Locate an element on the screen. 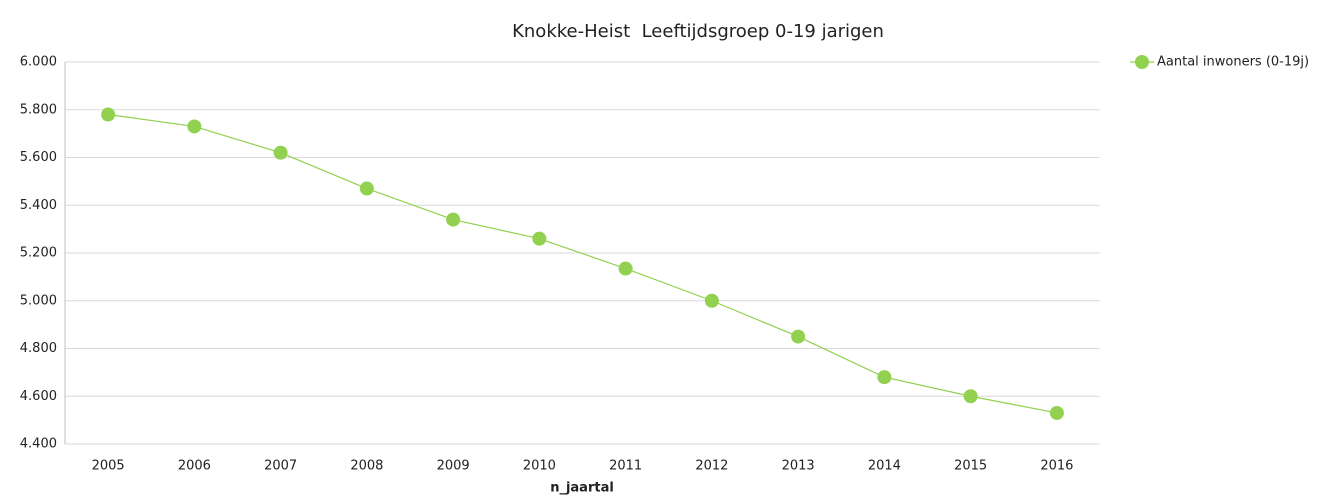 The image size is (1342, 498). x-tick-label: 2010 is located at coordinates (539, 466).